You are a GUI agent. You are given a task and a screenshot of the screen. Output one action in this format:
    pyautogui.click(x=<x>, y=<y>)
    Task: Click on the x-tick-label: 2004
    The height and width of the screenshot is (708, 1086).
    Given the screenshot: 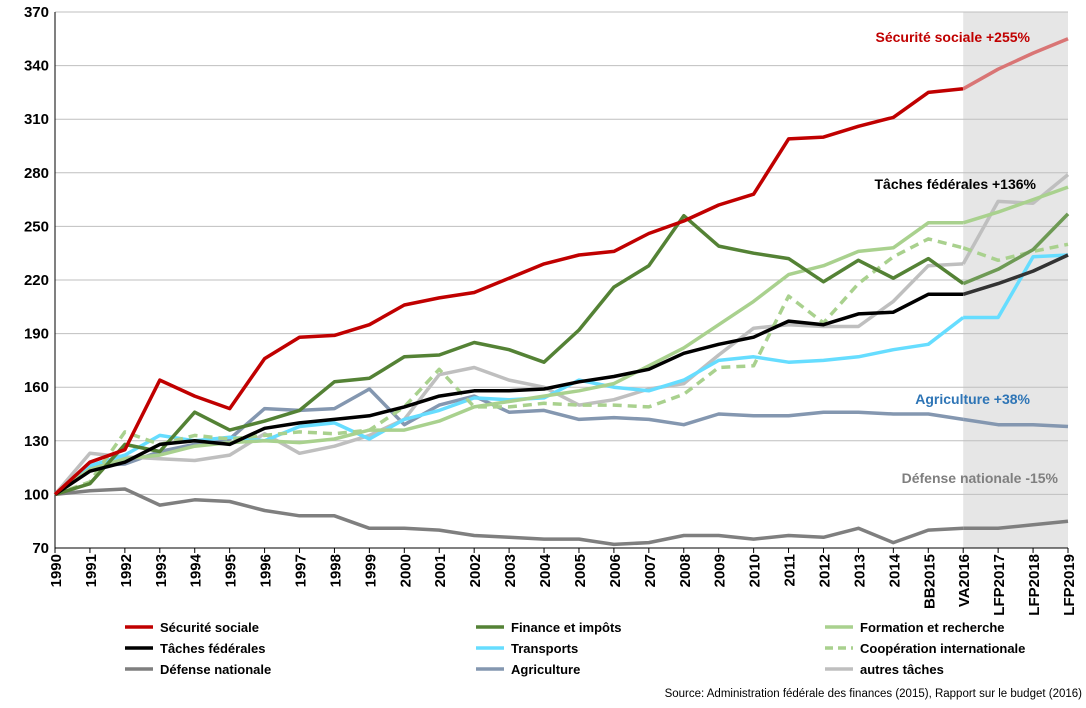 What is the action you would take?
    pyautogui.click(x=545, y=570)
    